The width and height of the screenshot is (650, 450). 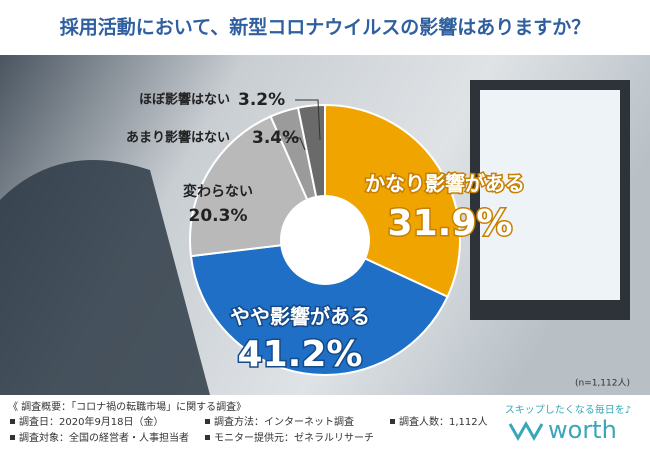 I want to click on title-bar, so click(x=325, y=27).